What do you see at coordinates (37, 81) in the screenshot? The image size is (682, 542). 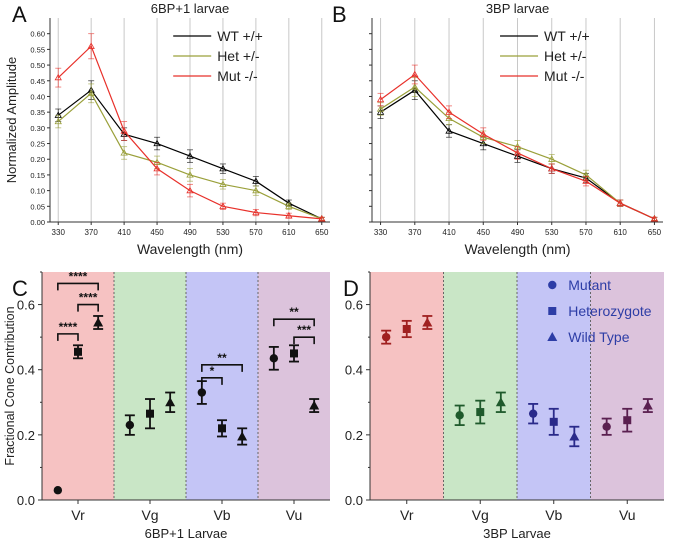 I see `y-tick-label: 0.45` at bounding box center [37, 81].